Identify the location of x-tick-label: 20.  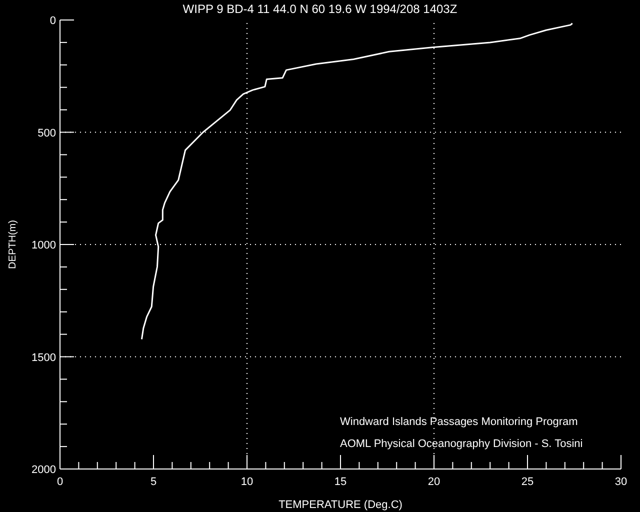
(434, 482).